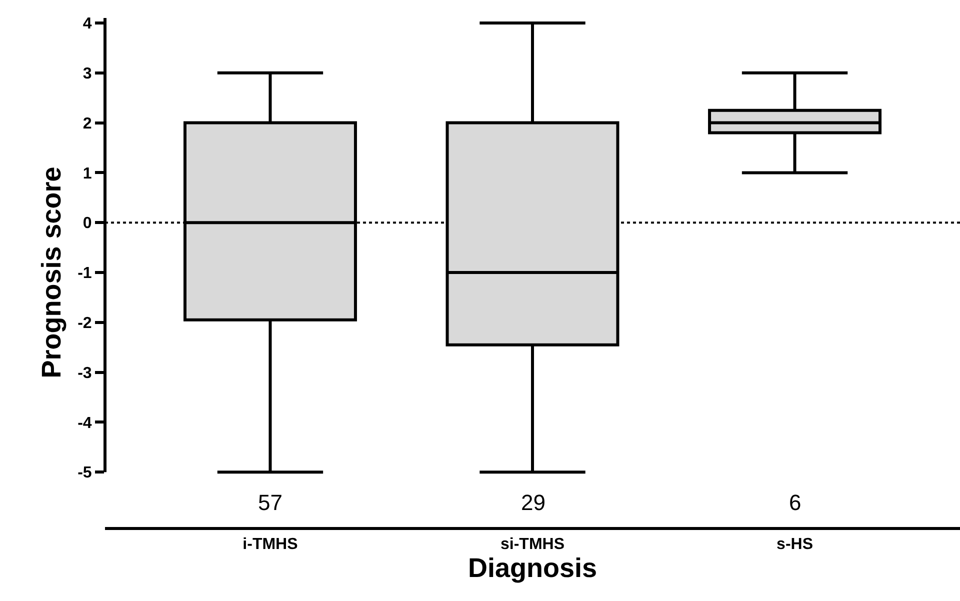  What do you see at coordinates (795, 502) in the screenshot?
I see `annotation: 6` at bounding box center [795, 502].